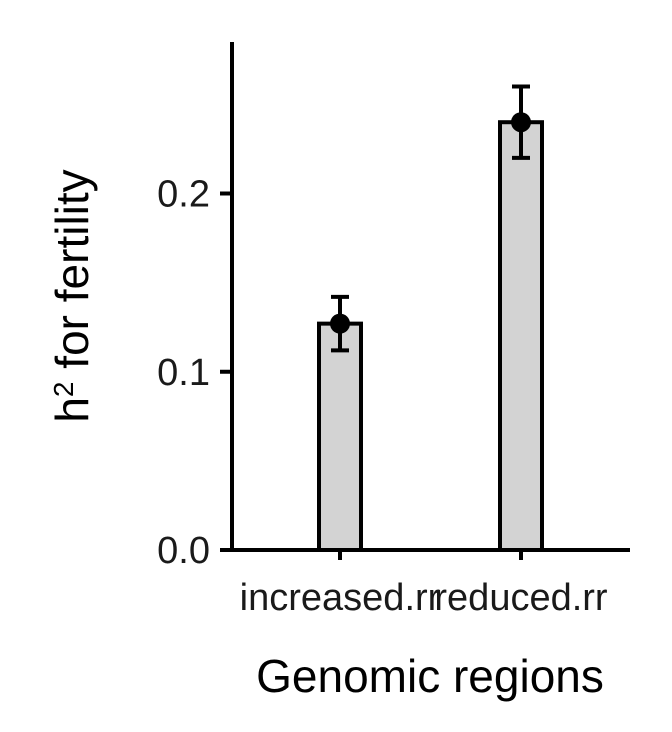 The image size is (672, 732). Describe the element at coordinates (72, 275) in the screenshot. I see `y-axis-title-rest: for fertility` at that location.